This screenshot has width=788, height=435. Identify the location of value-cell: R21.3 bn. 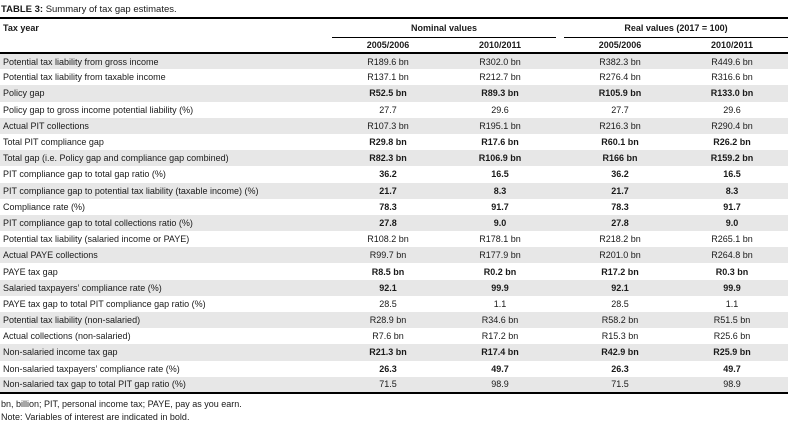
(388, 352).